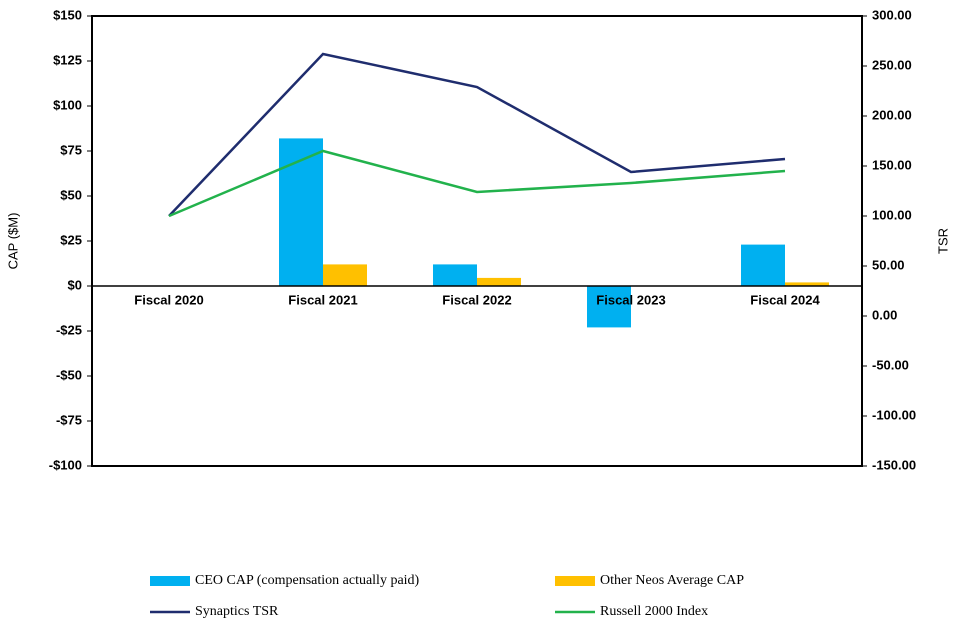 Image resolution: width=958 pixels, height=628 pixels. Describe the element at coordinates (884, 314) in the screenshot. I see `y2-tick-label: 0.00` at that location.